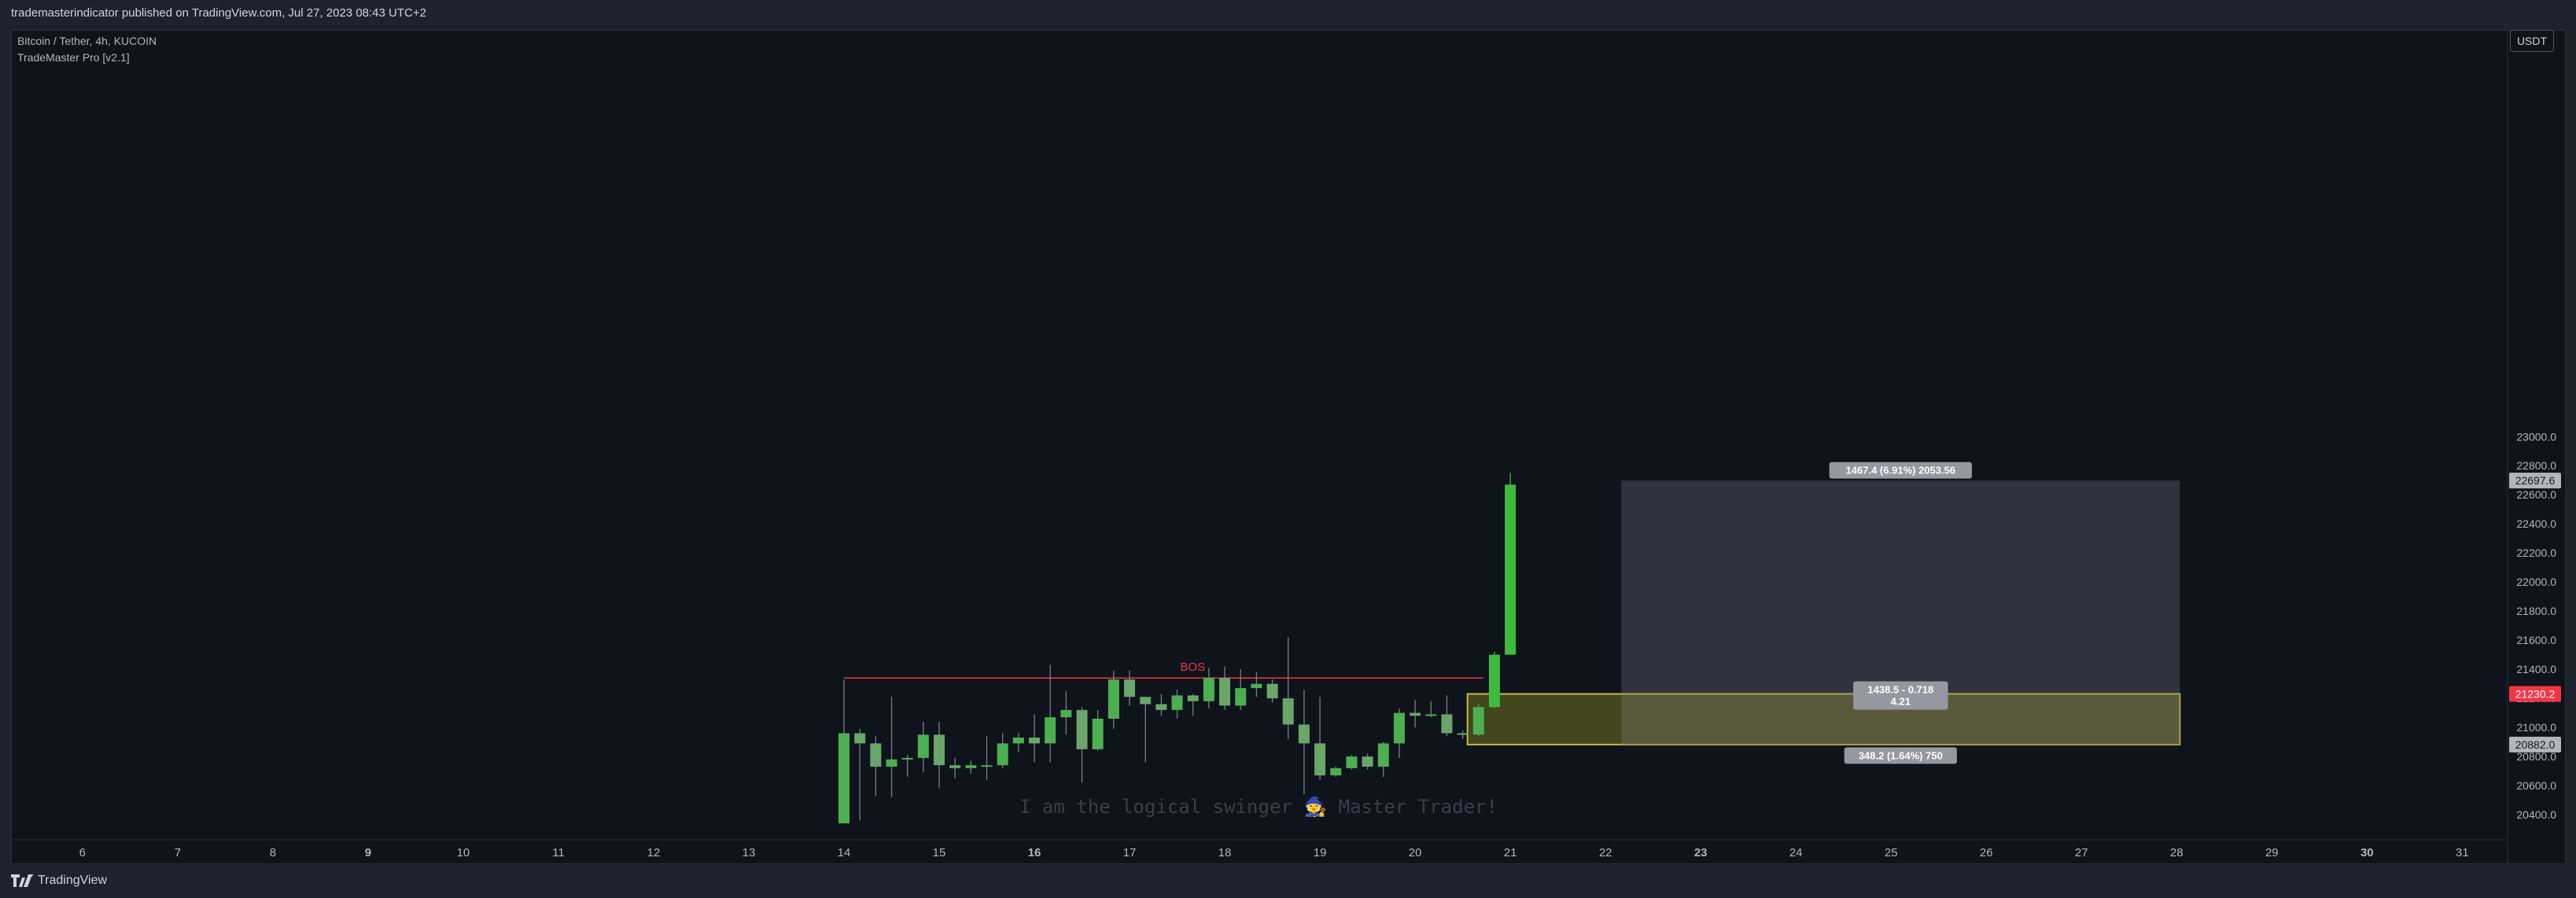 The image size is (2576, 898). I want to click on risk-reward-label-bg, so click(1900, 695).